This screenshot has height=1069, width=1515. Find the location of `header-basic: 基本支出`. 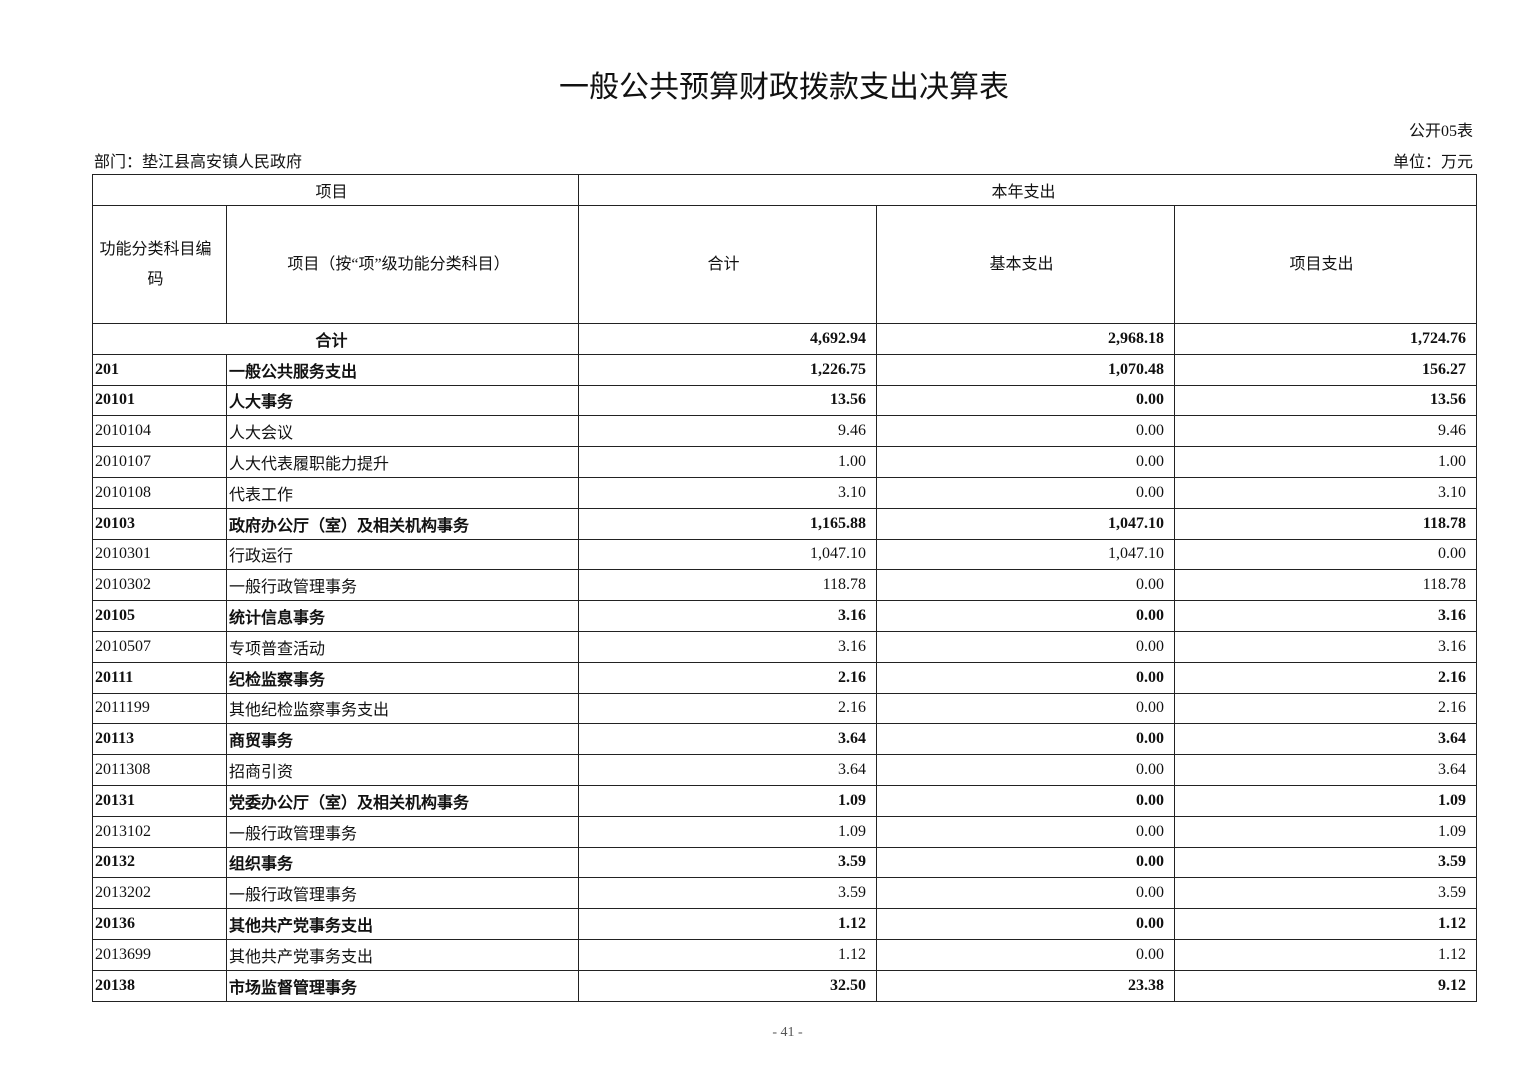

header-basic: 基本支出 is located at coordinates (1026, 264).